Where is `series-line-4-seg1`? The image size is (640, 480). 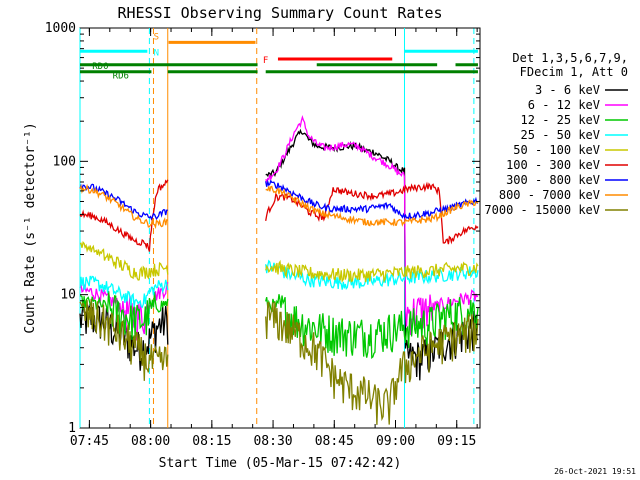
series-line-4-seg1 is located at coordinates (372, 271).